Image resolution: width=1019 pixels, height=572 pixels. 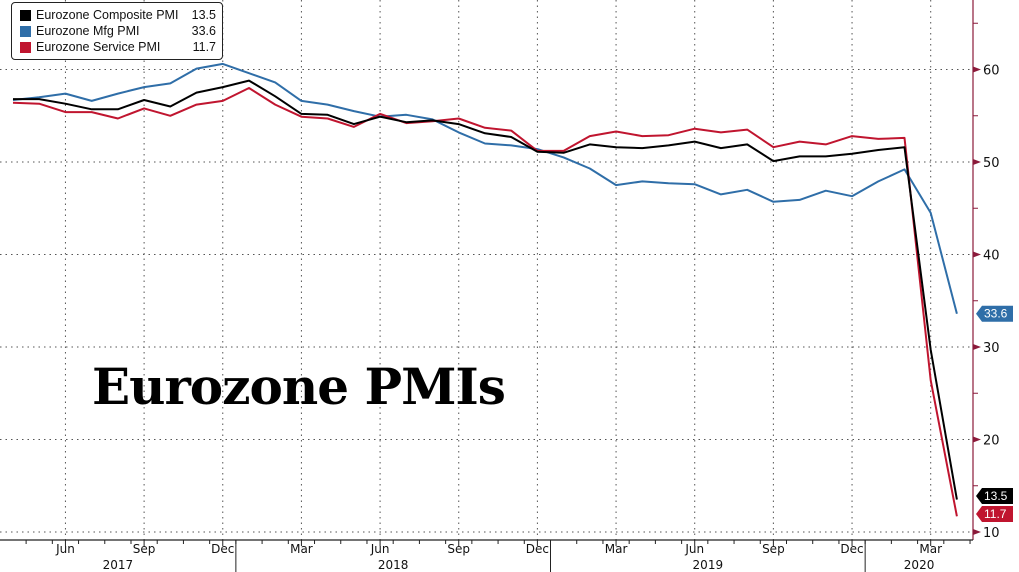 What do you see at coordinates (204, 47) in the screenshot?
I see `legend-value: 11.7` at bounding box center [204, 47].